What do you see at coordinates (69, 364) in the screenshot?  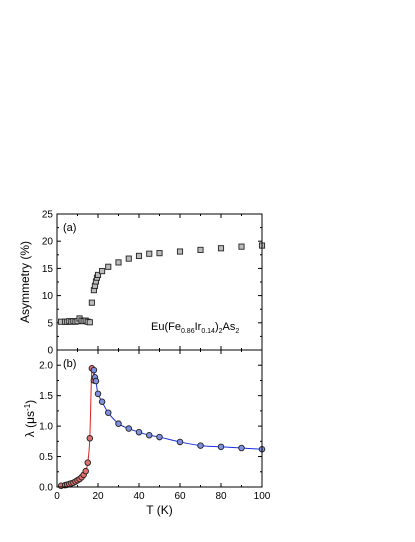 I see `panel-b-label: (b)` at bounding box center [69, 364].